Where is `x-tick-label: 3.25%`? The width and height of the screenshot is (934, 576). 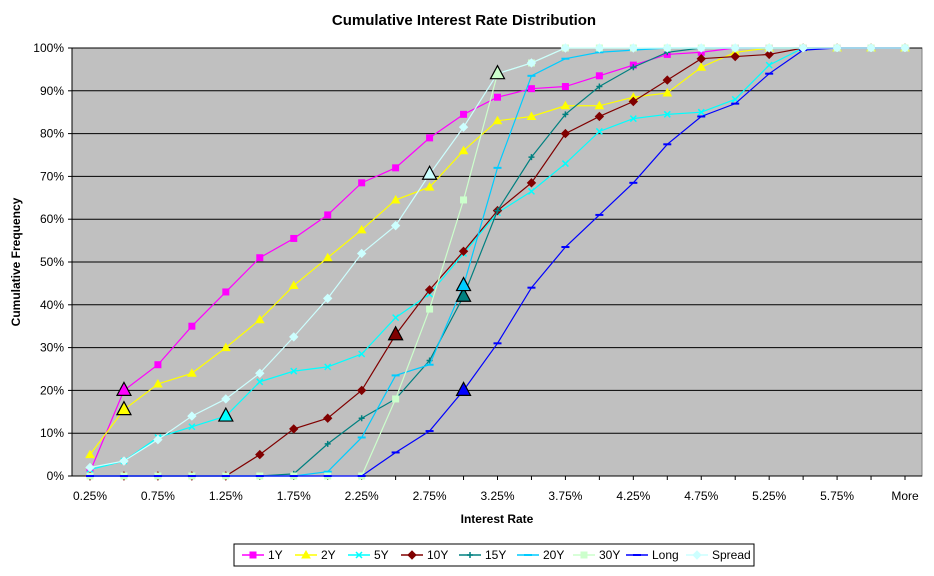
x-tick-label: 3.25% is located at coordinates (497, 496).